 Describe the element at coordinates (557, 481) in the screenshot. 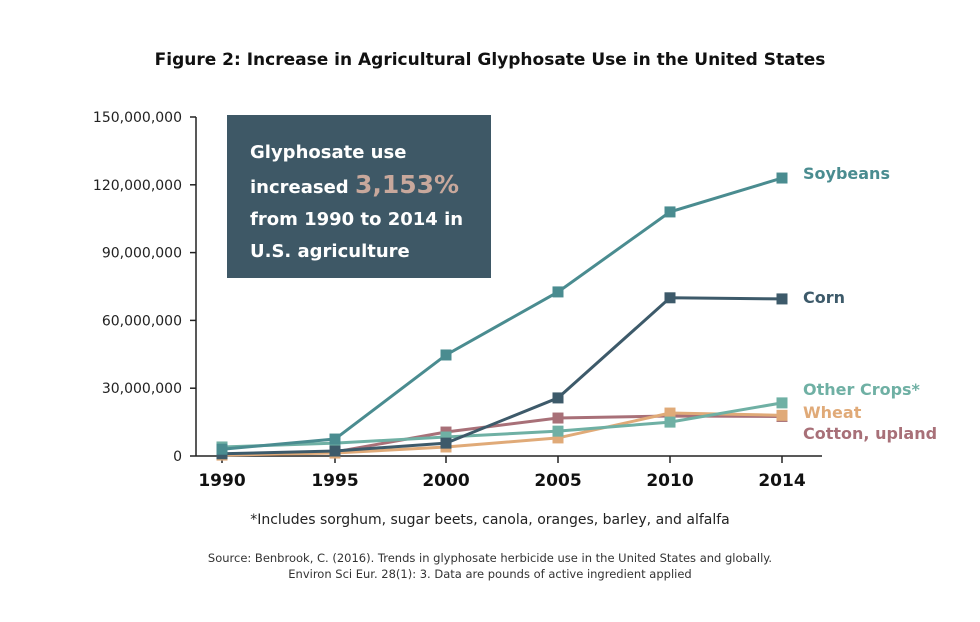

I see `x-tick-label: 2005` at that location.